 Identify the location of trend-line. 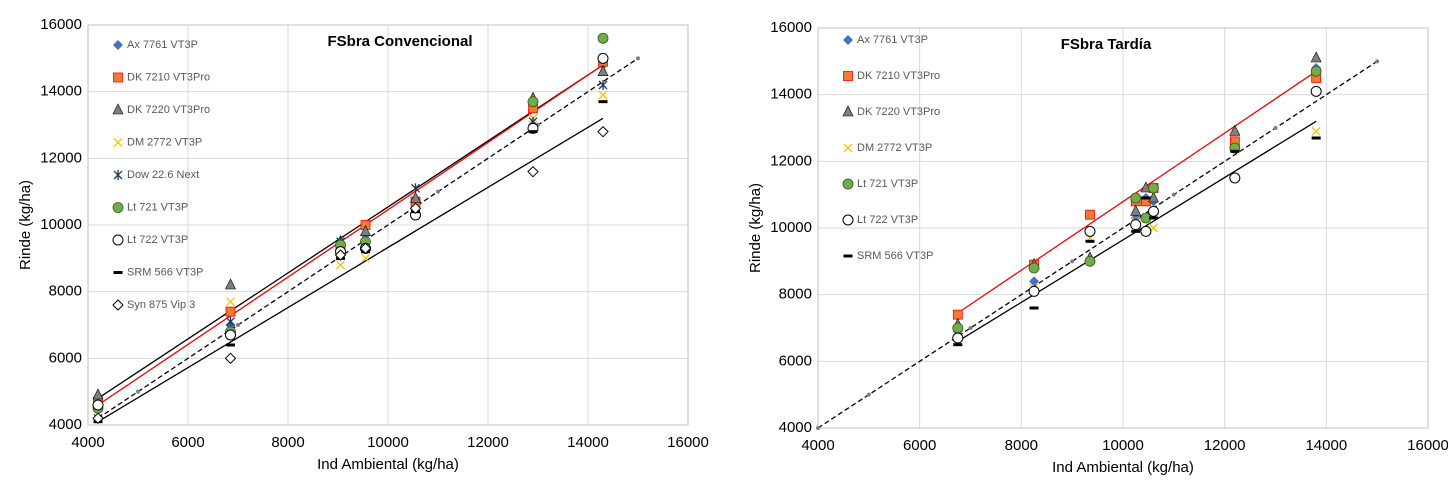
(1137, 192).